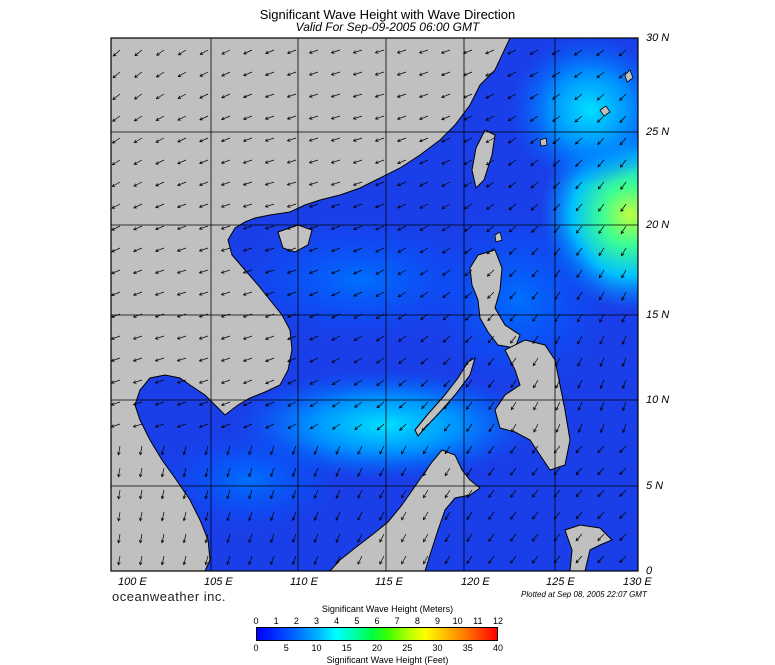 The image size is (775, 665). Describe the element at coordinates (649, 571) in the screenshot. I see `lat-label-0: 0` at that location.